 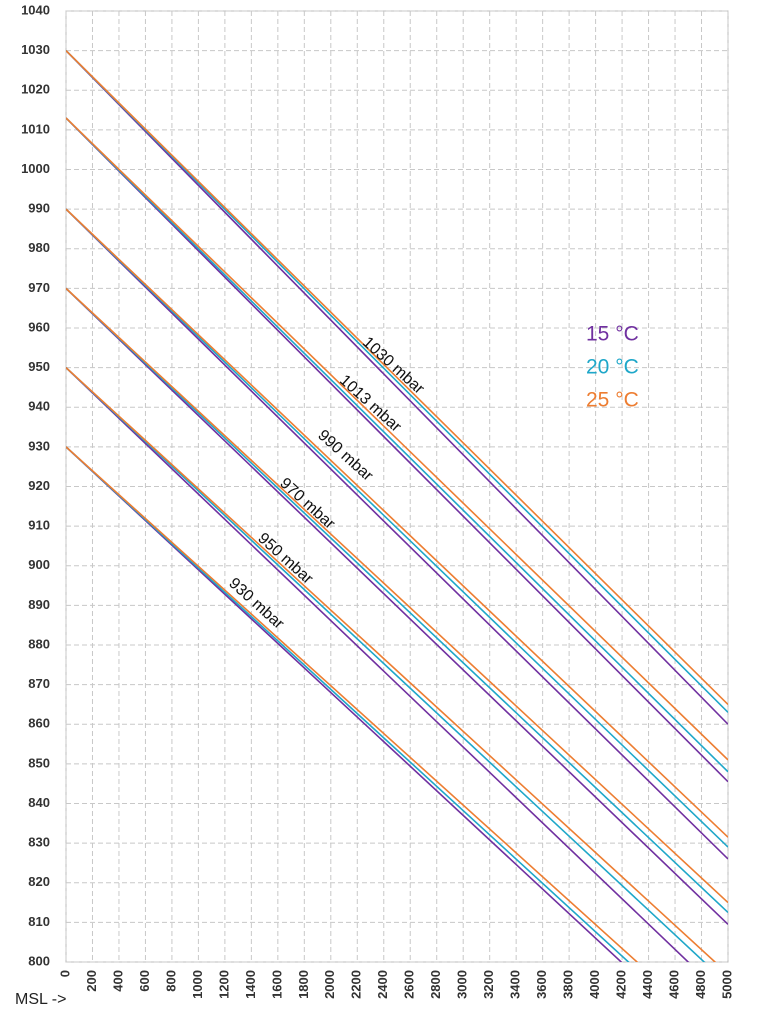 What do you see at coordinates (40, 999) in the screenshot?
I see `x-axis-label: MSL ->` at bounding box center [40, 999].